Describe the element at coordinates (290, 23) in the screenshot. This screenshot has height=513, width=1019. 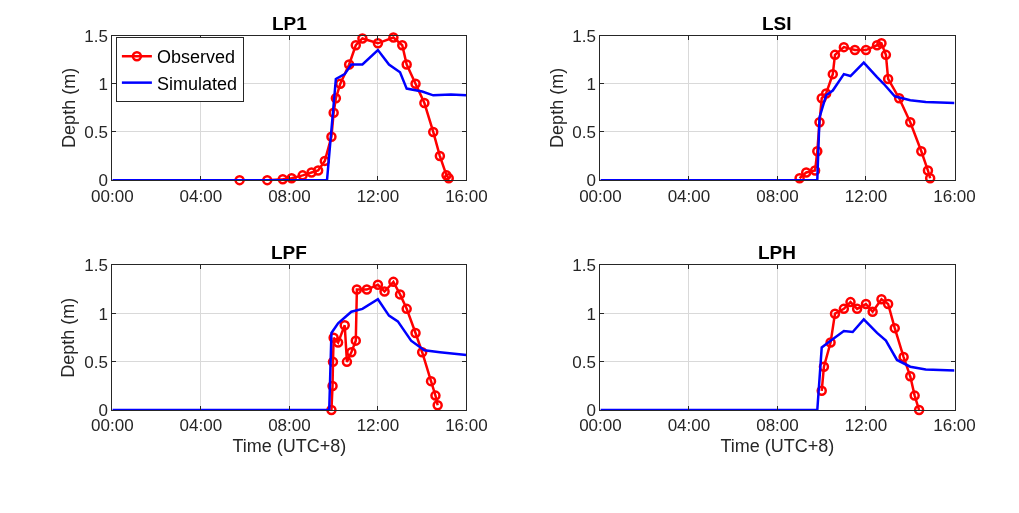
I see `chart-title: LP1` at that location.